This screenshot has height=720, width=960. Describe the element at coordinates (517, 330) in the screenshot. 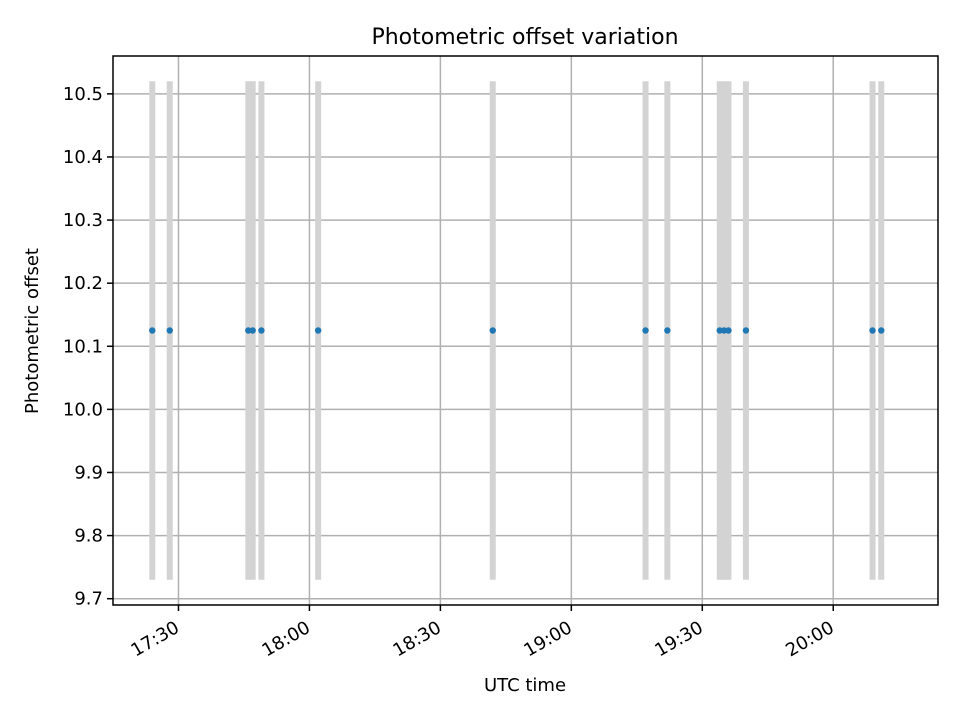

I see `point-layer` at that location.